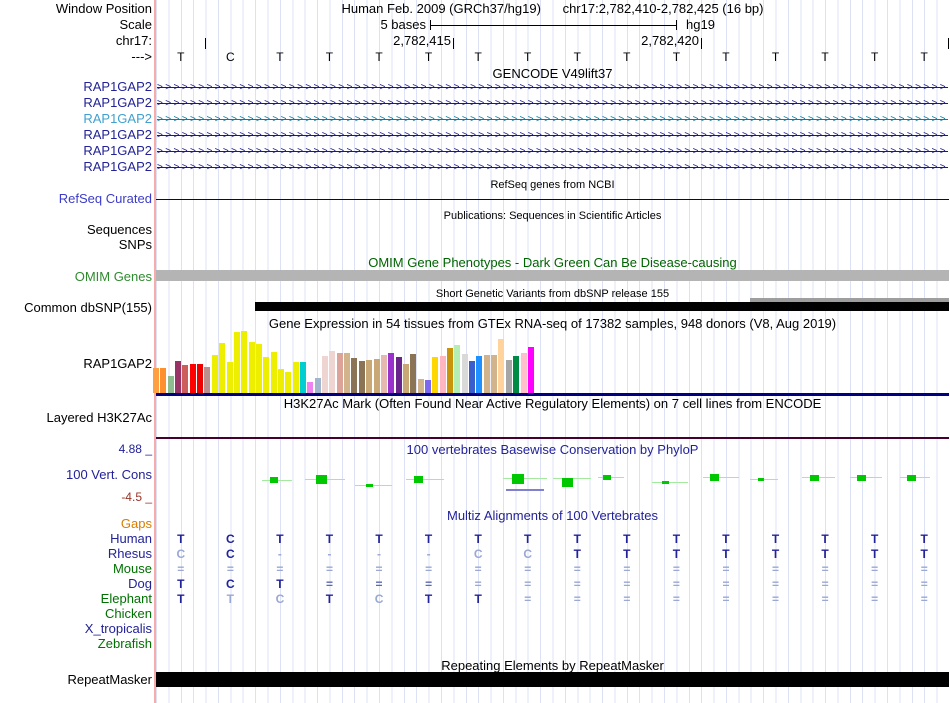 The image size is (950, 703). What do you see at coordinates (105, 198) in the screenshot?
I see `track-label-refseq-curated: RefSeq Curated` at bounding box center [105, 198].